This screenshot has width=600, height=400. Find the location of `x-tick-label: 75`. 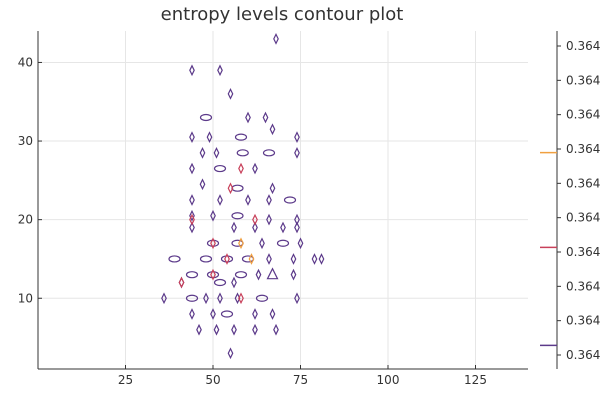

x-tick-label: 75 is located at coordinates (300, 380).